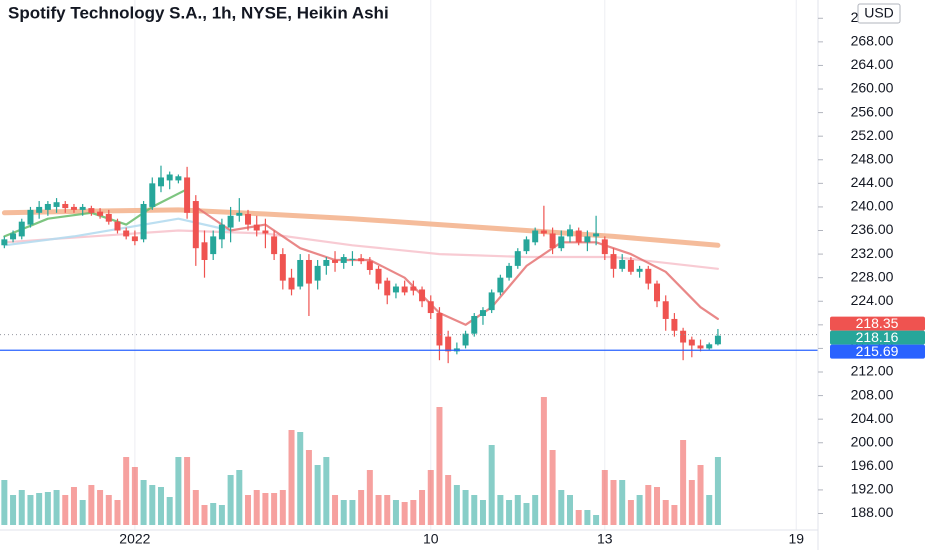  What do you see at coordinates (872, 206) in the screenshot?
I see `y-tick-label: 240.00` at bounding box center [872, 206].